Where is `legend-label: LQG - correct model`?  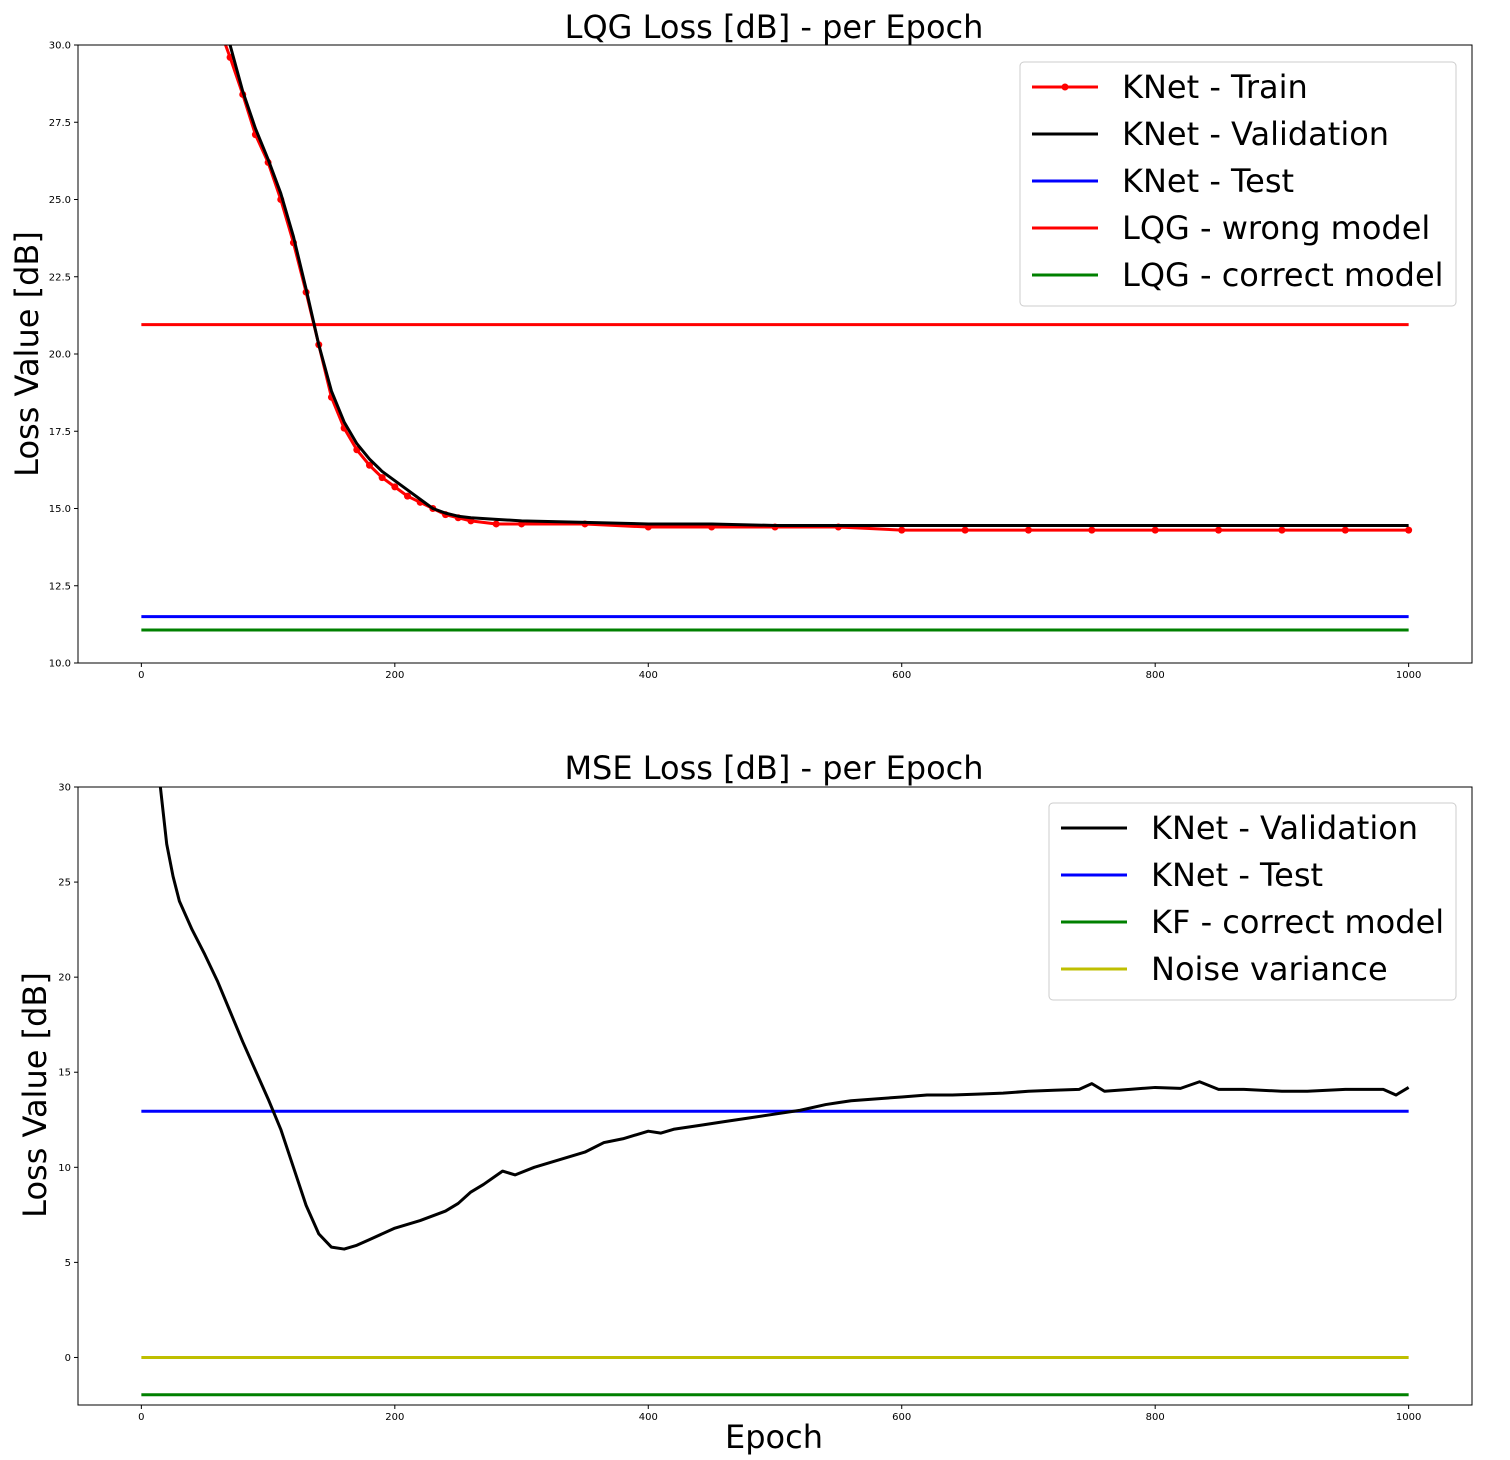
legend-label: LQG - correct model is located at coordinates (1283, 275).